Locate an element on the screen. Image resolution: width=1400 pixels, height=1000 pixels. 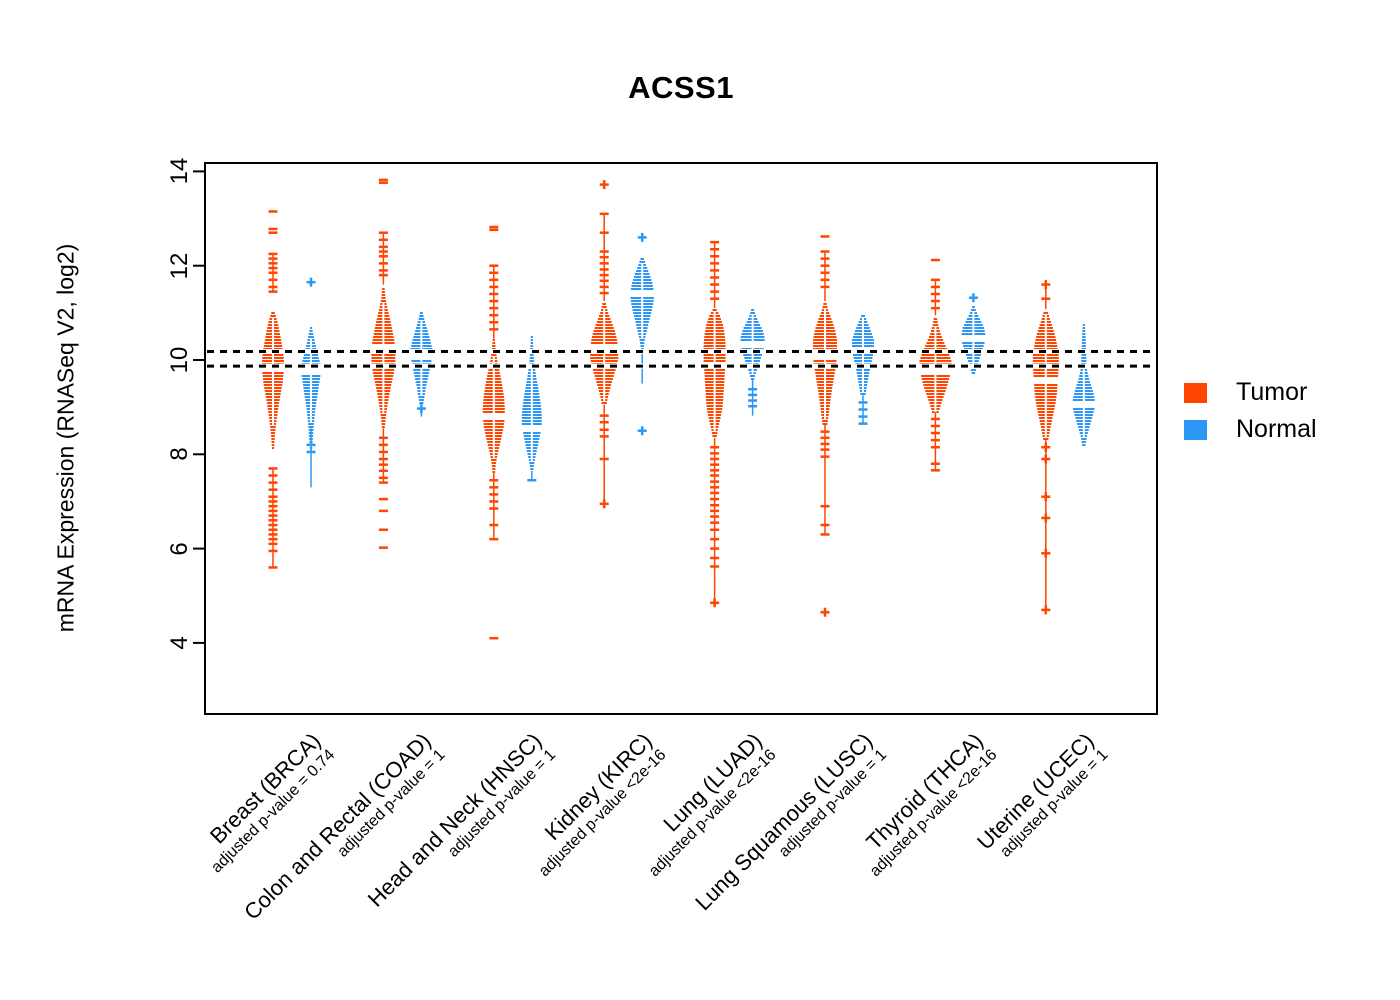
violin-tumor-LUSC-outlier-dash is located at coordinates (825, 265).